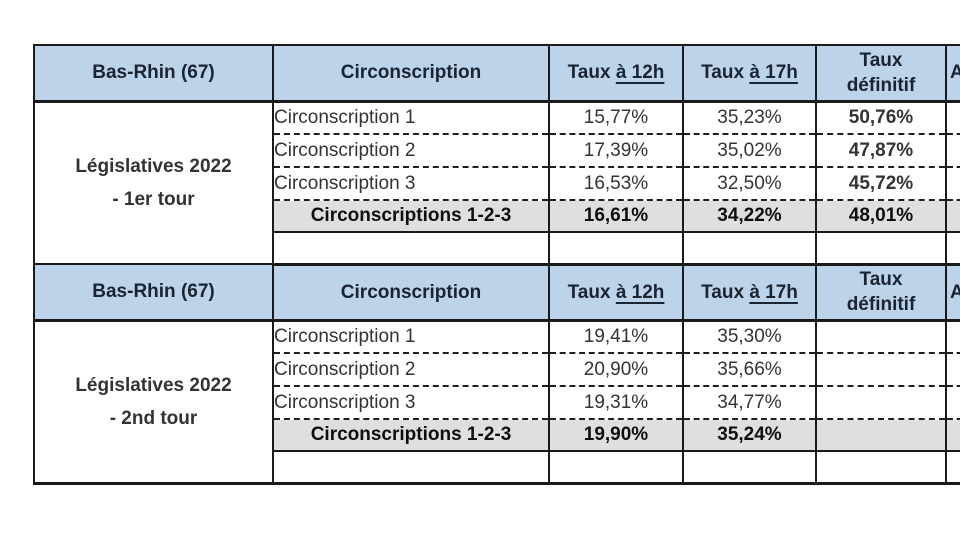  Describe the element at coordinates (616, 184) in the screenshot. I see `taux-12h-cell: 16,53%` at that location.